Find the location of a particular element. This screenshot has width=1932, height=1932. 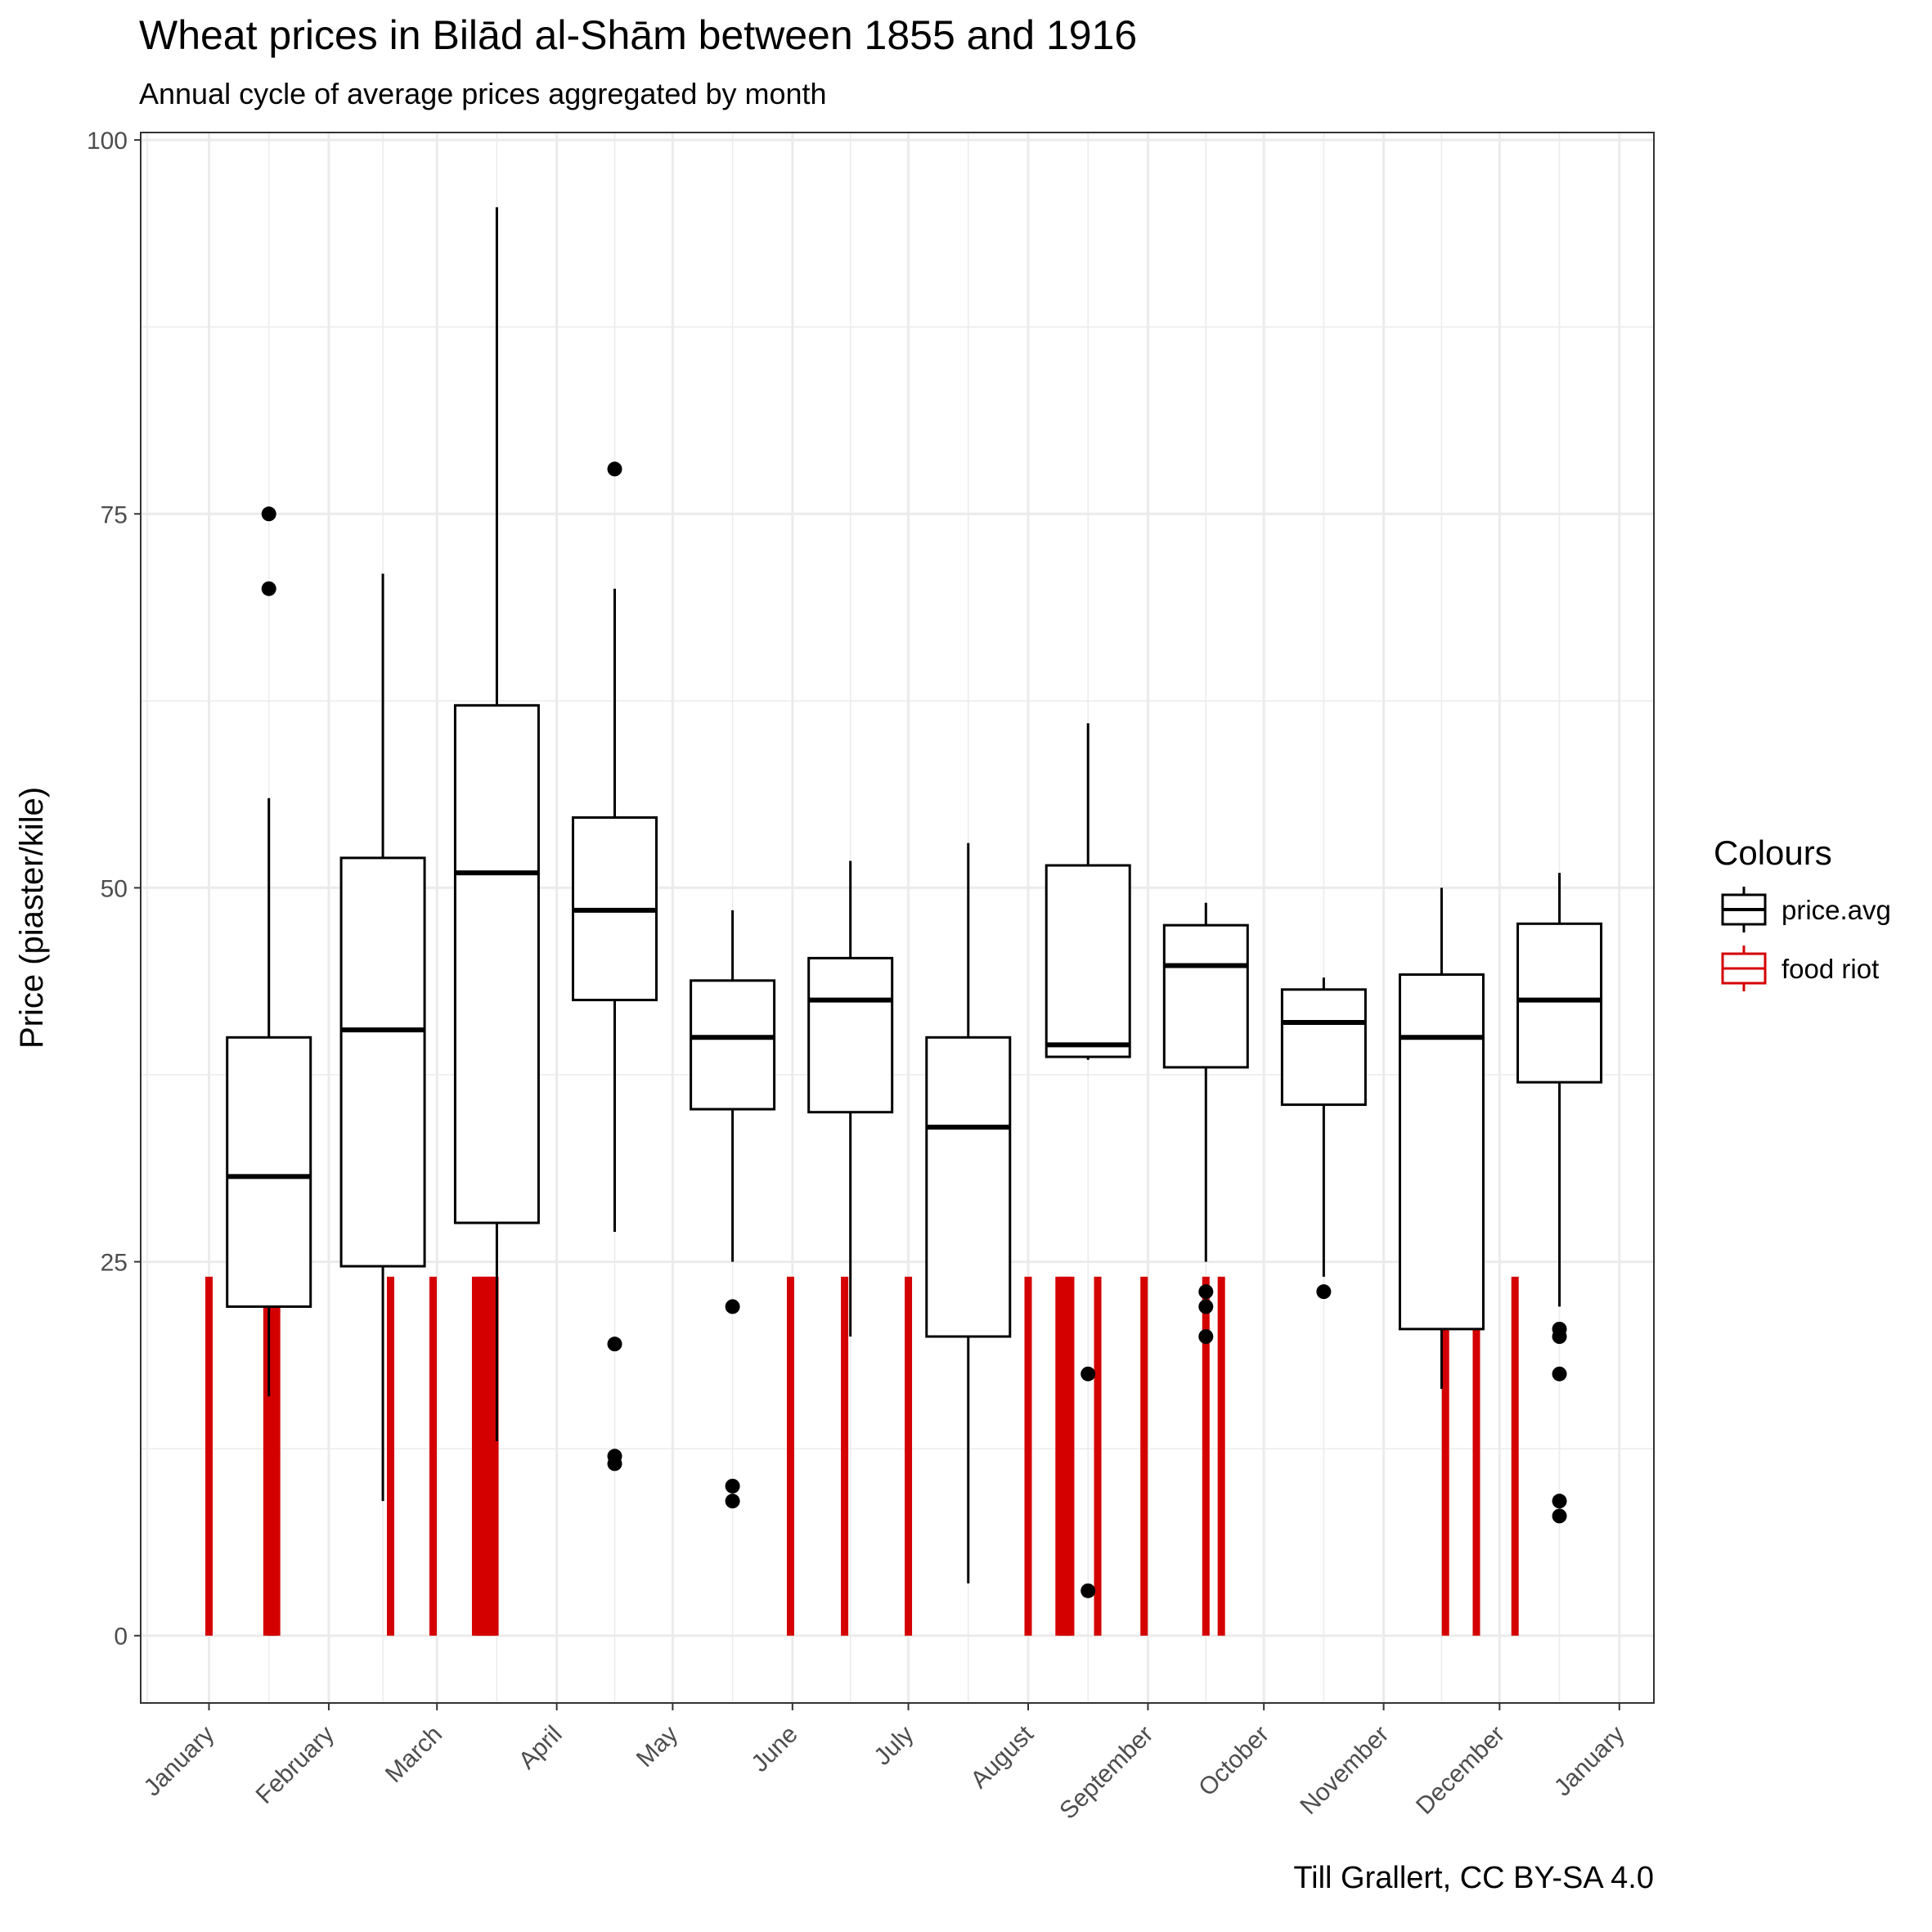

x-tick-label: June is located at coordinates (774, 1749).